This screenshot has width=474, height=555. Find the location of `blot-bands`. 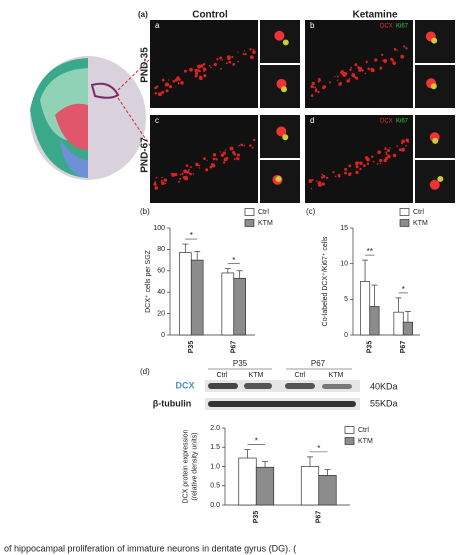

blot-bands is located at coordinates (282, 395).